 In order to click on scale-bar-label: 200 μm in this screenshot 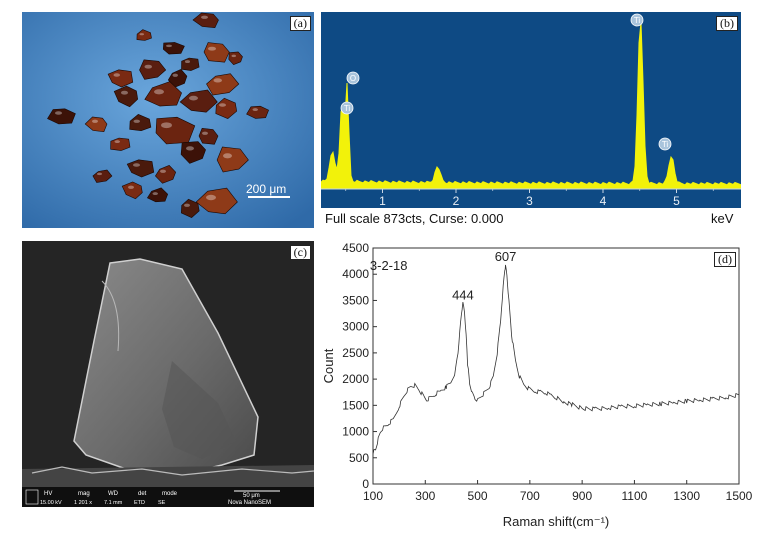, I will do `click(266, 189)`.